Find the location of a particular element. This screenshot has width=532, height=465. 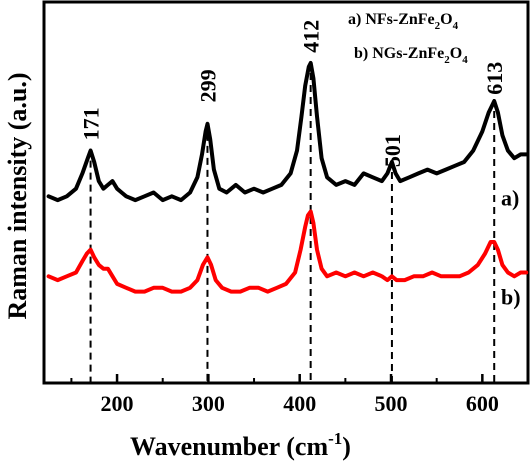

series-tags: a) b) is located at coordinates (511, 247).